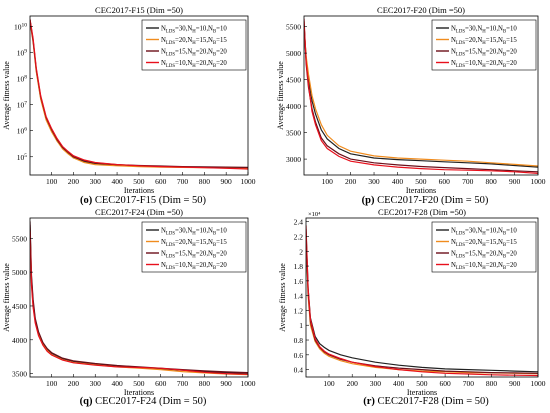 The width and height of the screenshot is (550, 413). I want to click on chart-title: CEC2017-F28 (Dim =50), so click(422, 212).